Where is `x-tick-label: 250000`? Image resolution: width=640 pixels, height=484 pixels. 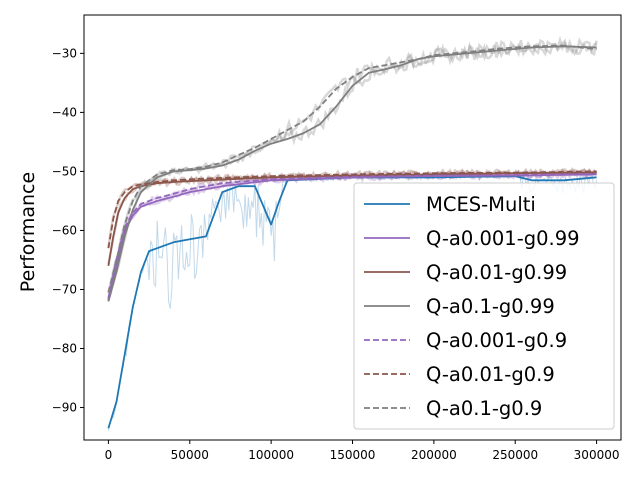 x-tick-label: 250000 is located at coordinates (515, 455).